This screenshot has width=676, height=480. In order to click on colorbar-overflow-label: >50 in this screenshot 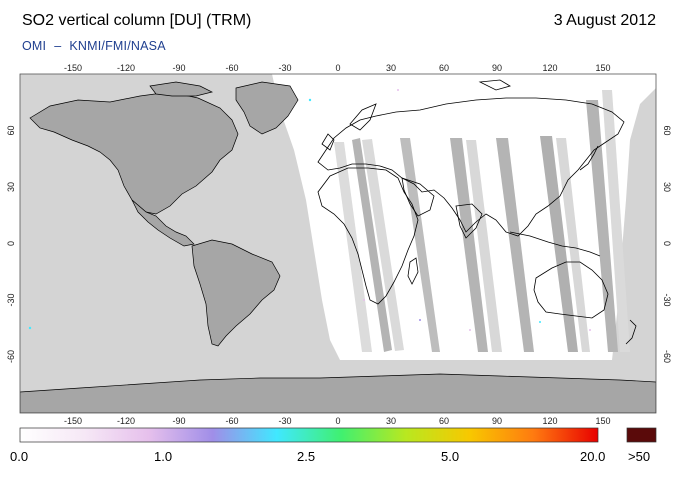, I will do `click(639, 456)`.